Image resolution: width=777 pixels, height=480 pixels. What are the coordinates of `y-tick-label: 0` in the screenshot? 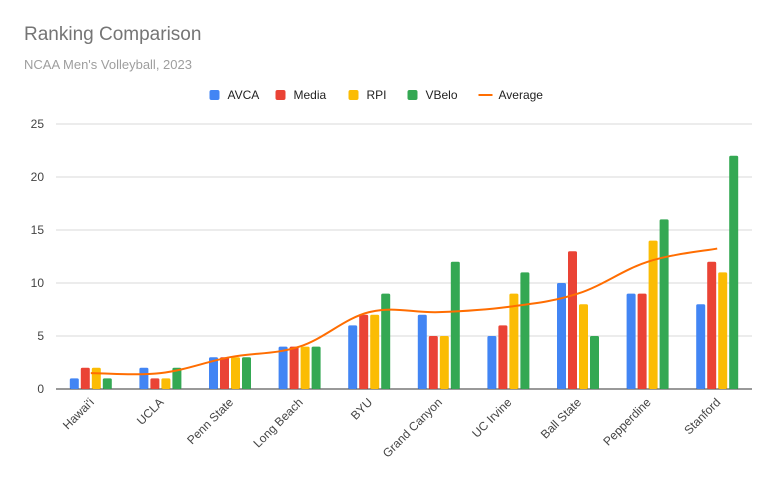 It's located at (40, 389).